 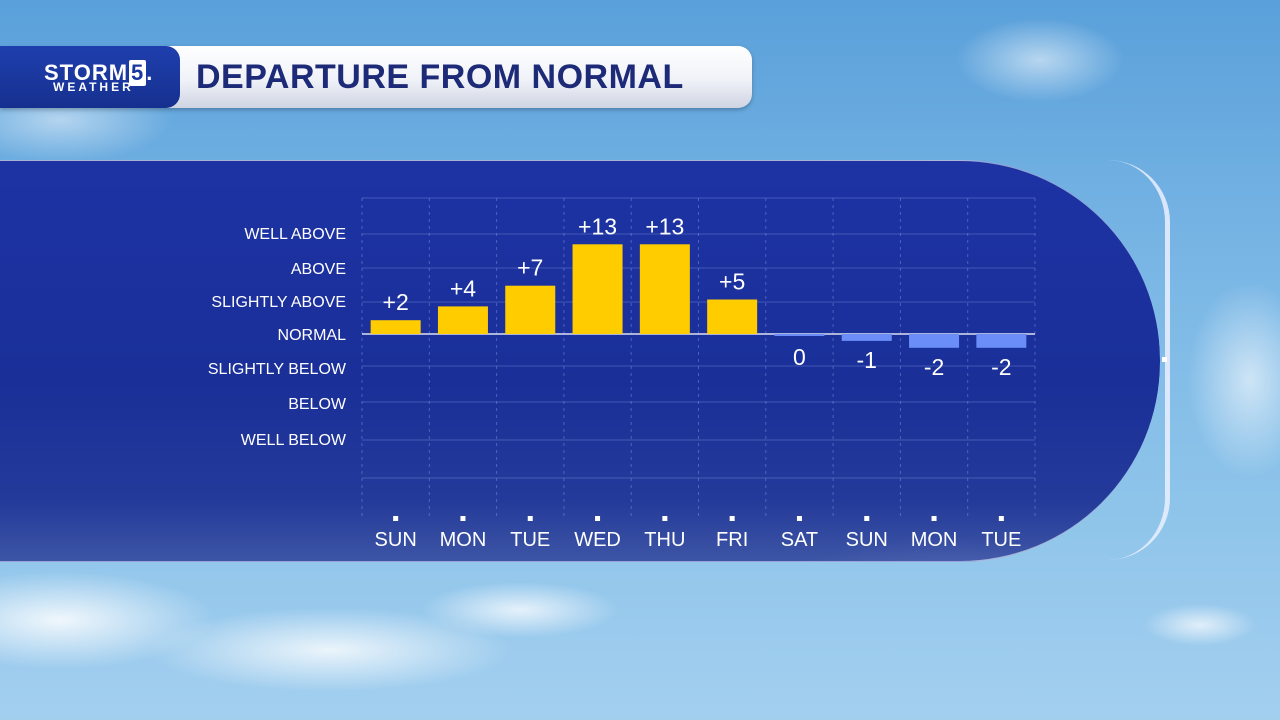 I want to click on y-label-above: ABOVE, so click(x=318, y=269).